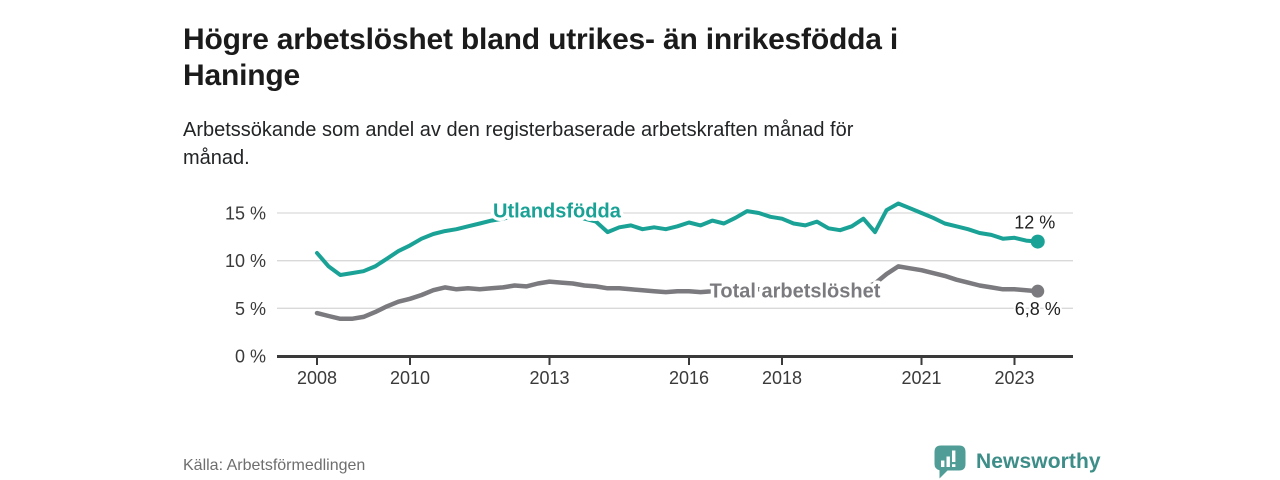 Image resolution: width=1280 pixels, height=480 pixels. What do you see at coordinates (216, 158) in the screenshot?
I see `subtitle-line-2: månad.` at bounding box center [216, 158].